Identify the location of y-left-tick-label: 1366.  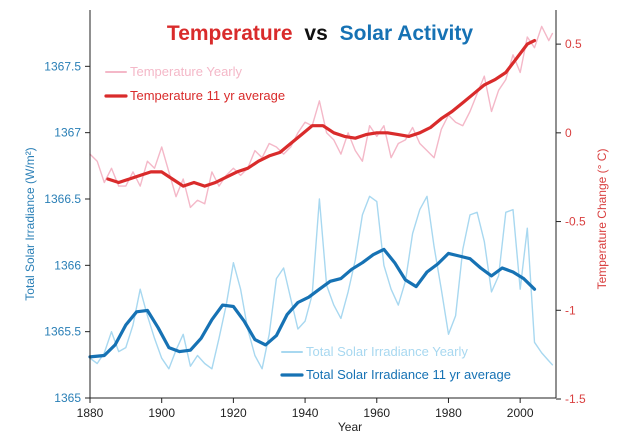
(67, 265).